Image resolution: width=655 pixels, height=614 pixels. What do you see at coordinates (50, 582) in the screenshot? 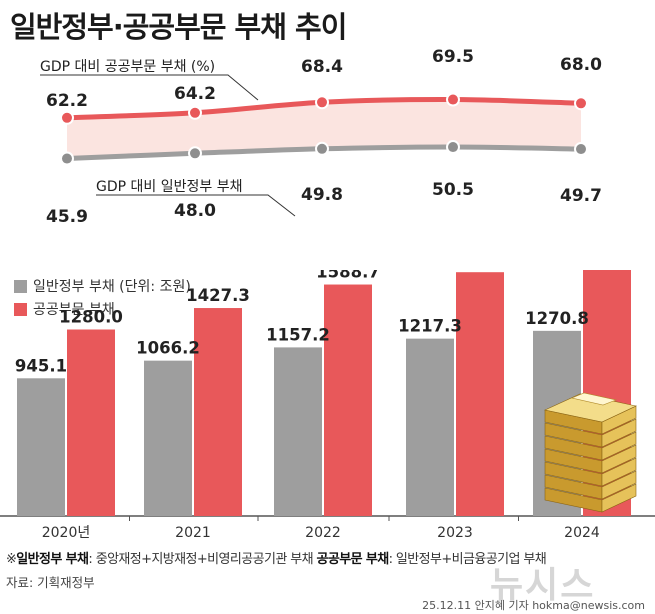
I see `source-note: 자료: 기획재정부` at bounding box center [50, 582].